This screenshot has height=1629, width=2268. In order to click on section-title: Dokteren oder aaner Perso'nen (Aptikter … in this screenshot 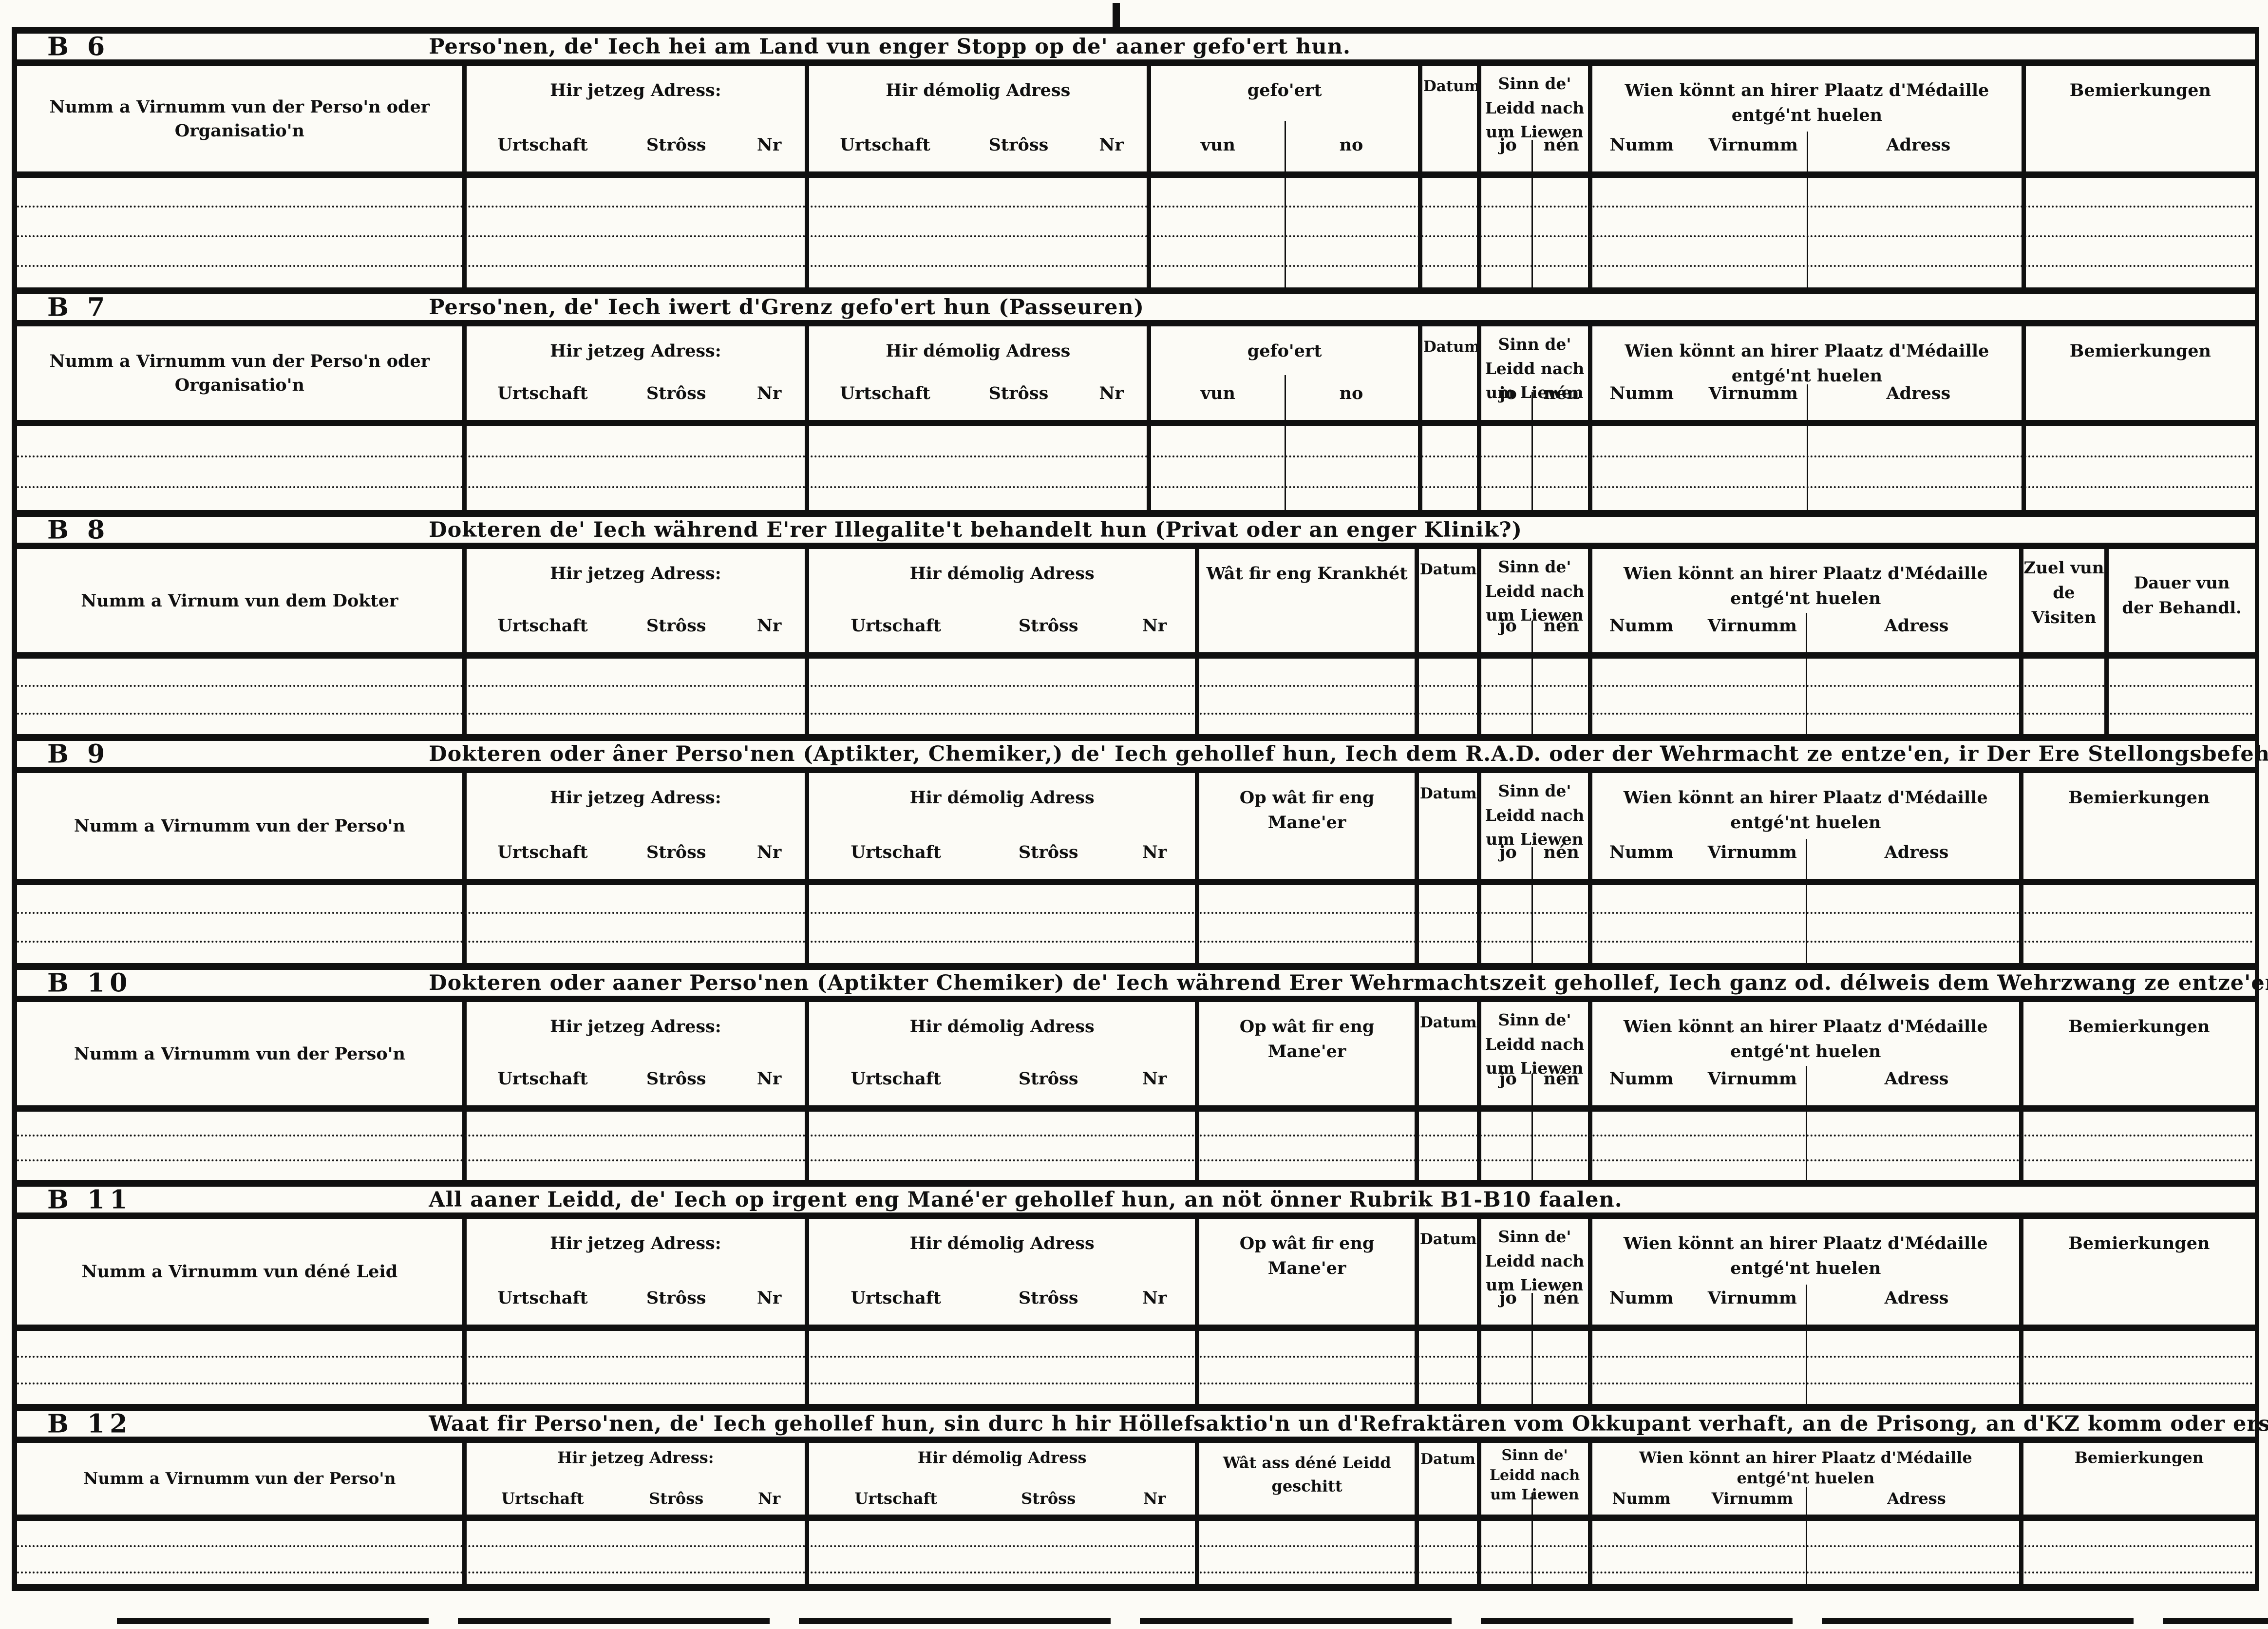, I will do `click(1348, 982)`.